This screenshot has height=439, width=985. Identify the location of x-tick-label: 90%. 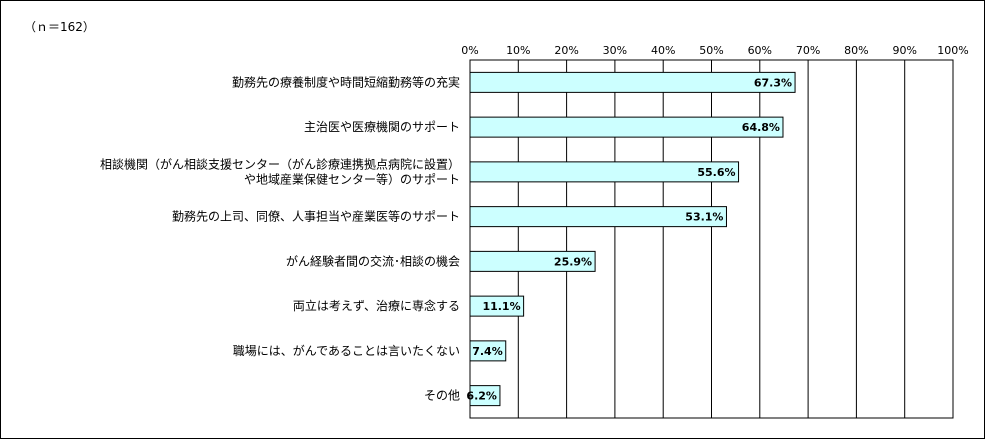
(904, 50).